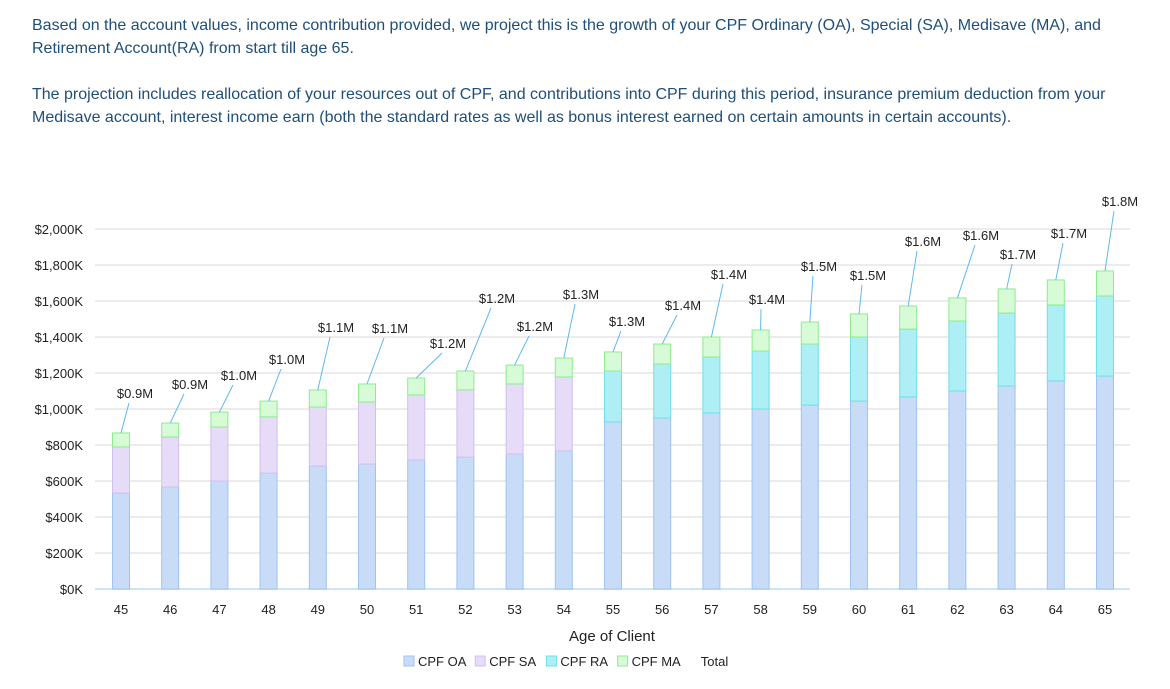 This screenshot has width=1170, height=689. Describe the element at coordinates (64, 445) in the screenshot. I see `y-tick-label: $800K` at that location.